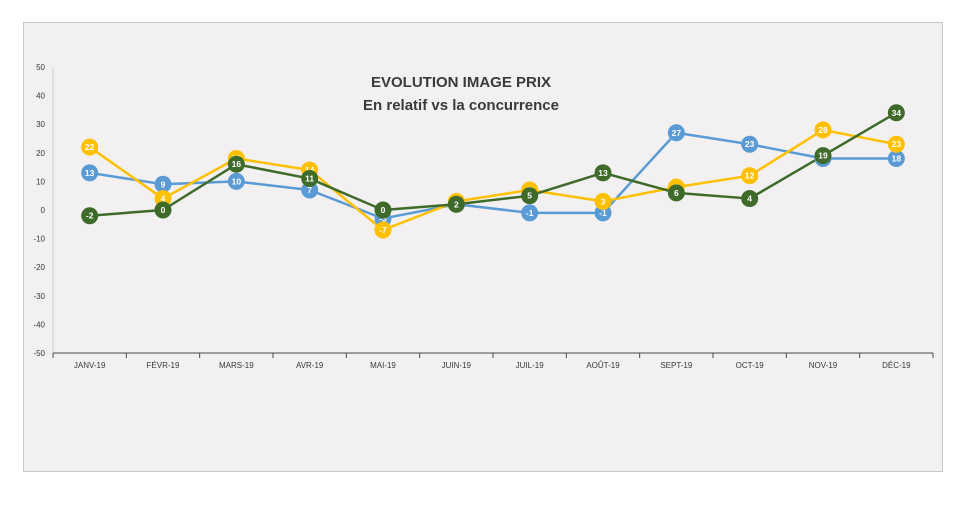 Image resolution: width=969 pixels, height=505 pixels. Describe the element at coordinates (530, 365) in the screenshot. I see `x-category-label: JUIL-19` at that location.